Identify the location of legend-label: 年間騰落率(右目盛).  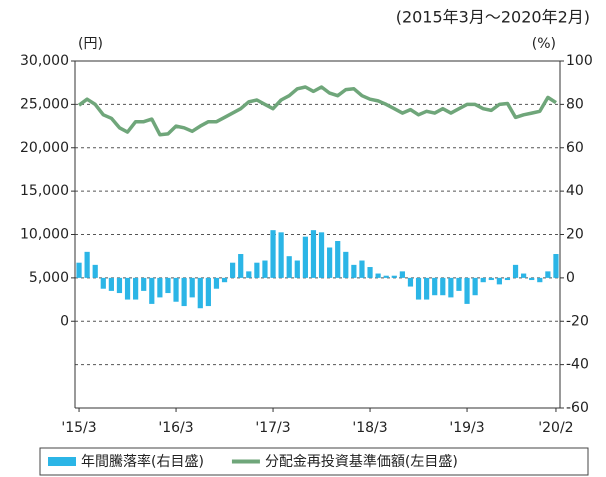
(142, 461).